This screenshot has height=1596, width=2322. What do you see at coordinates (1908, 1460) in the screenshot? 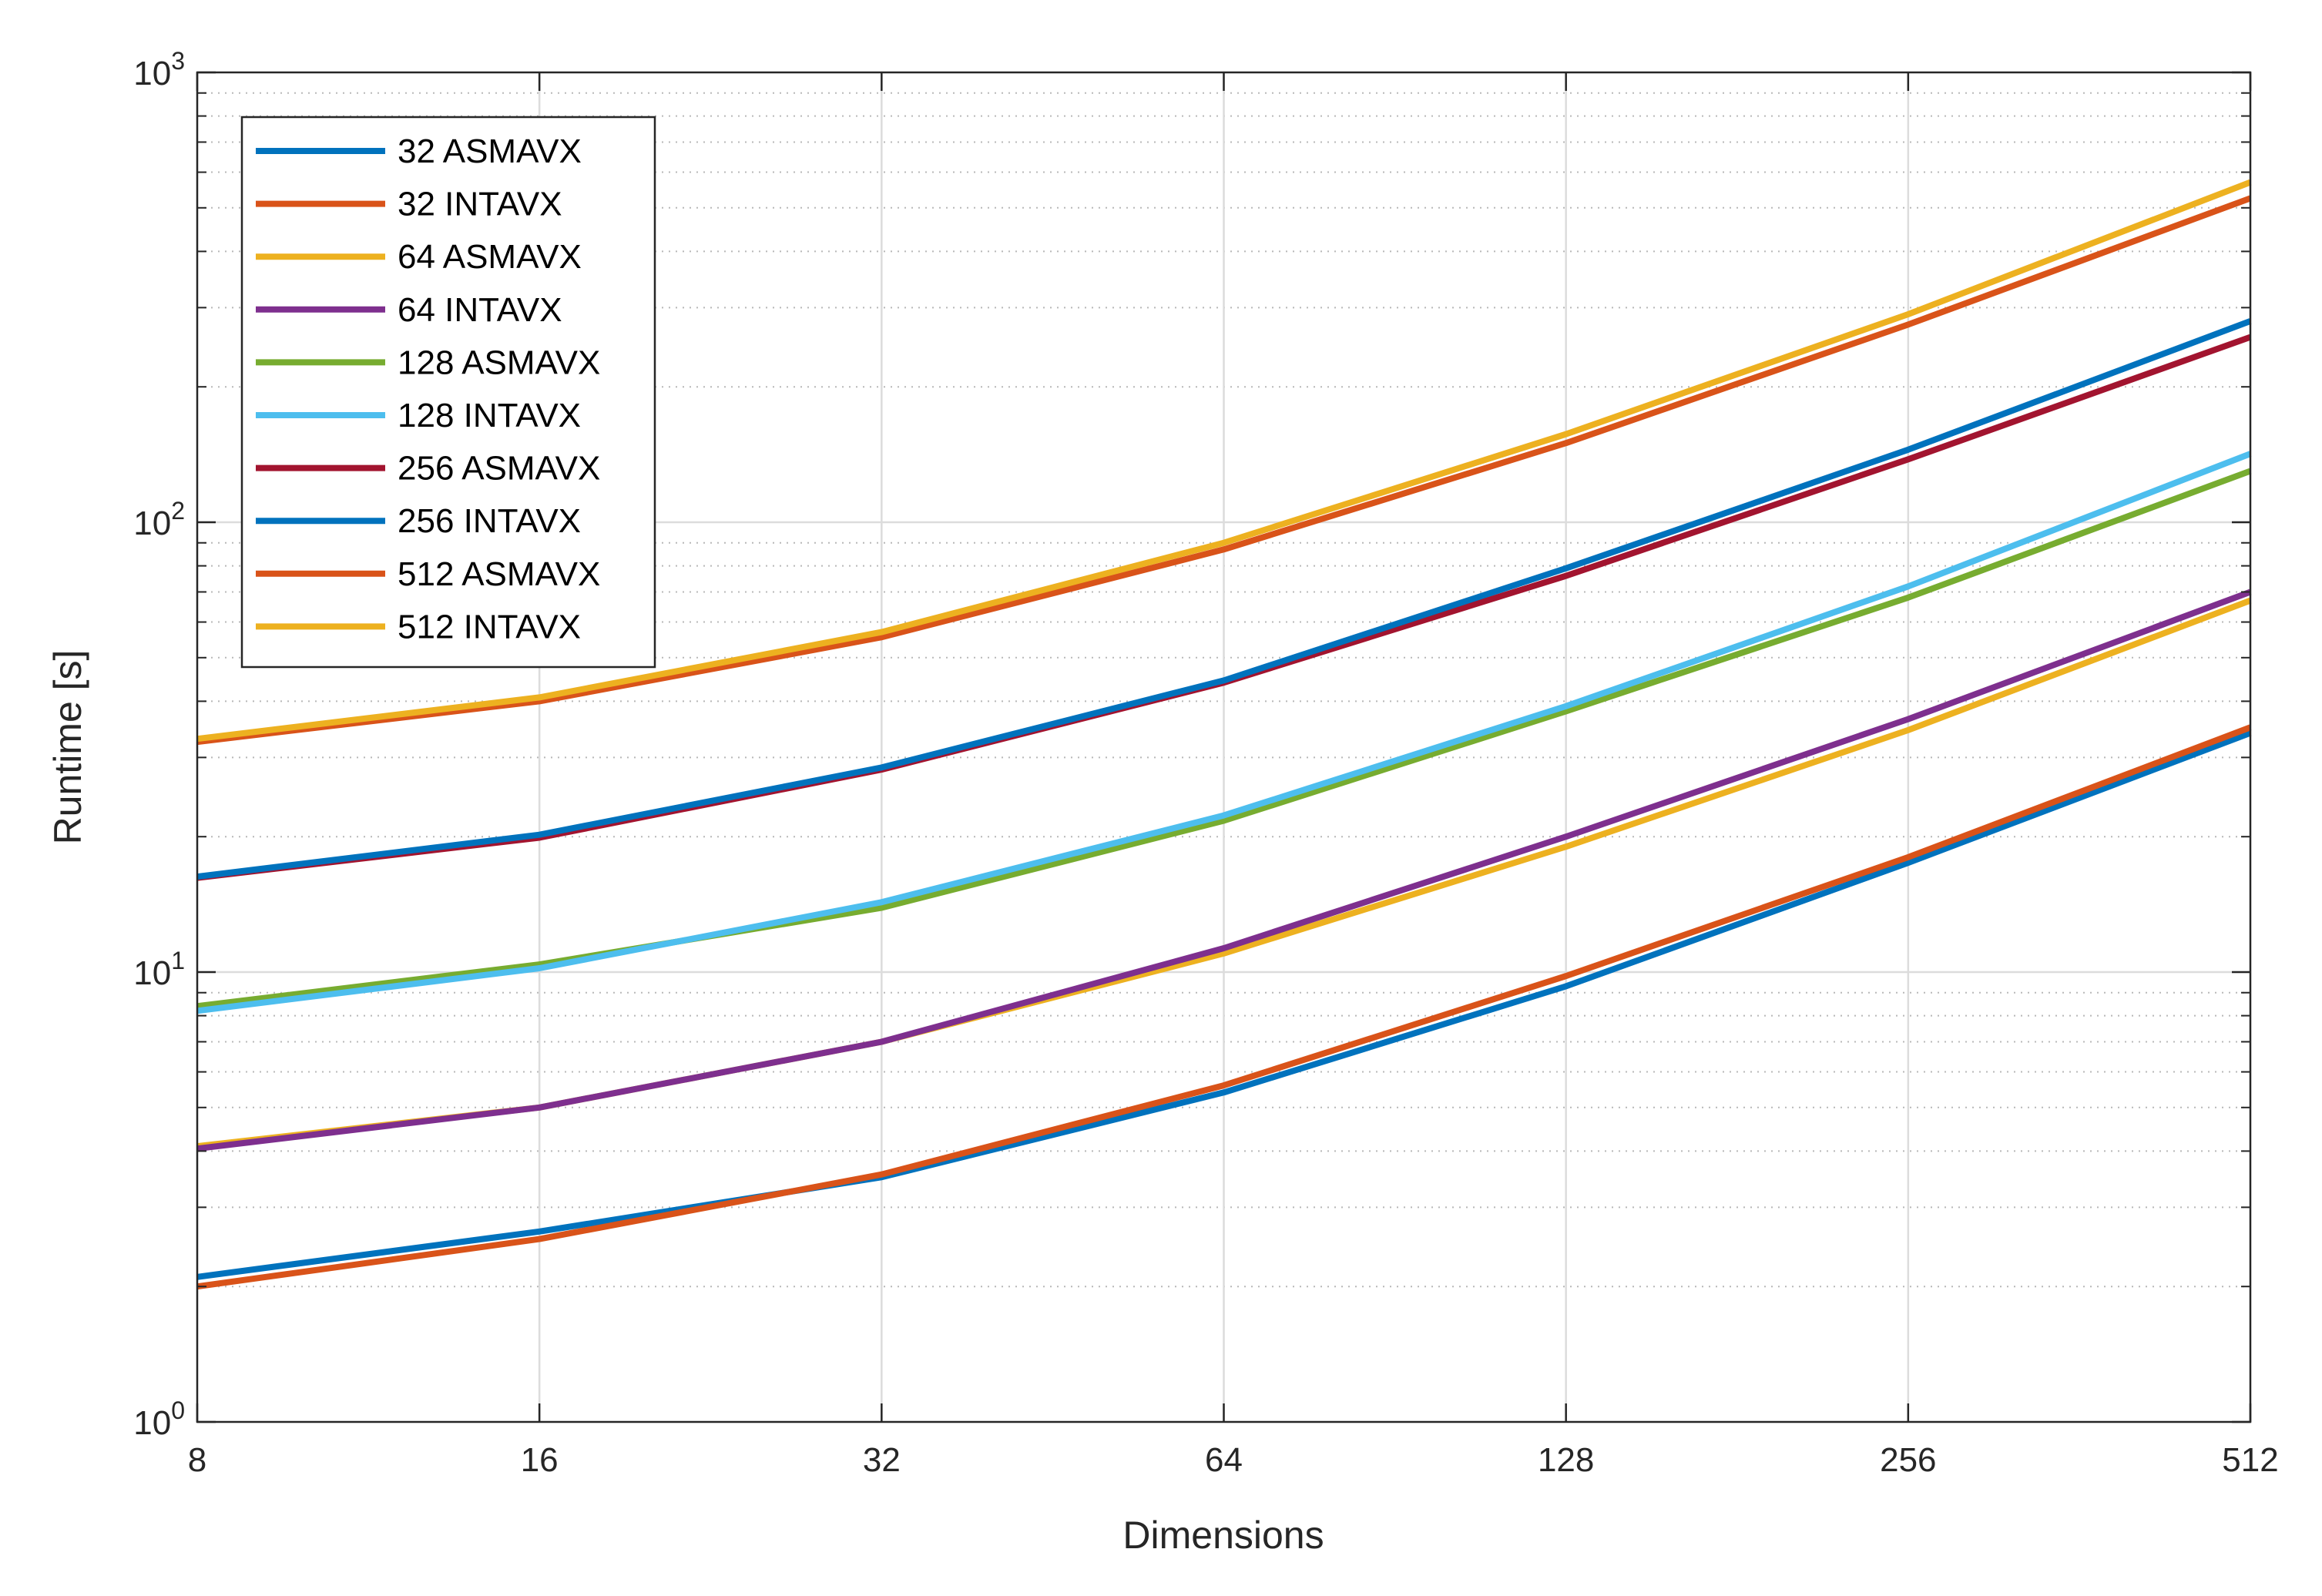
I see `x-tick-label: 256` at bounding box center [1908, 1460].